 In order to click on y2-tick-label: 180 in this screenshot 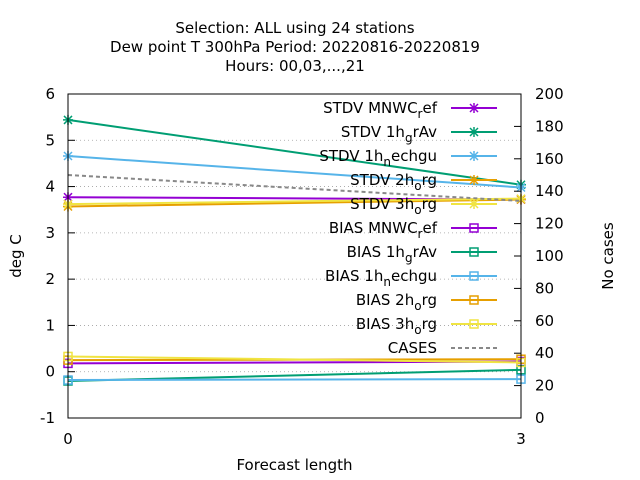, I will do `click(549, 126)`.